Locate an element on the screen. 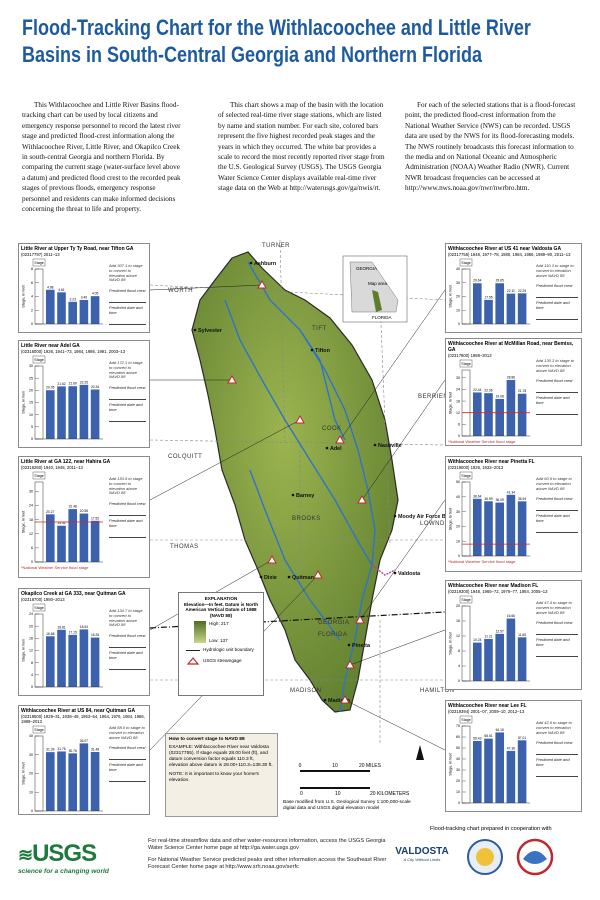 The image size is (600, 900). y-tick-label: 18 is located at coordinates (31, 520).